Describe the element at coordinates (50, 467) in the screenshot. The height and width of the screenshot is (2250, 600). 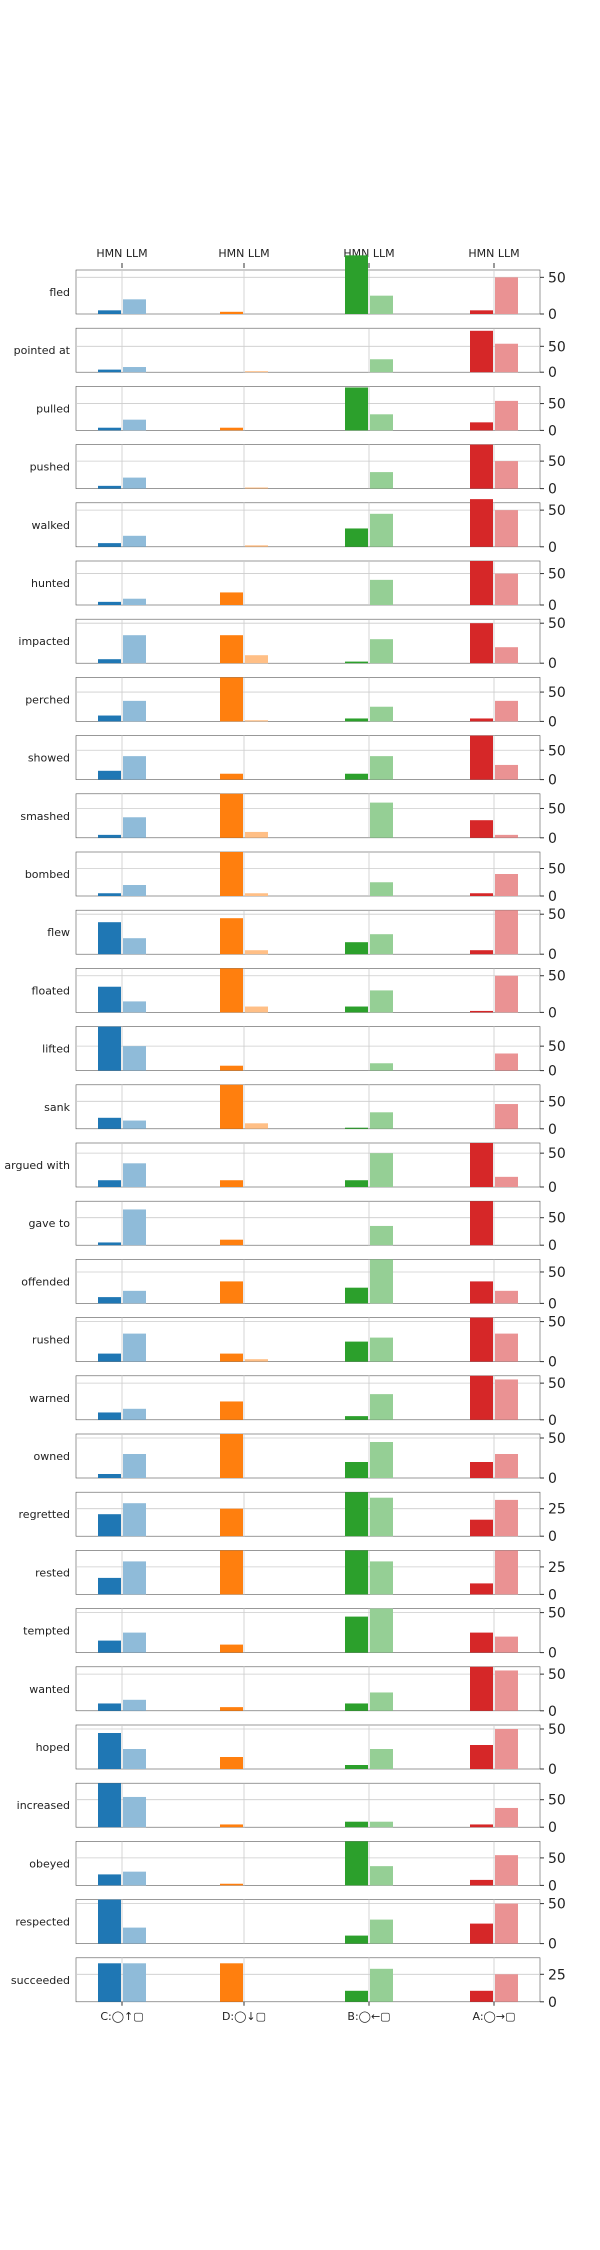
I see `row-label: pushed` at that location.